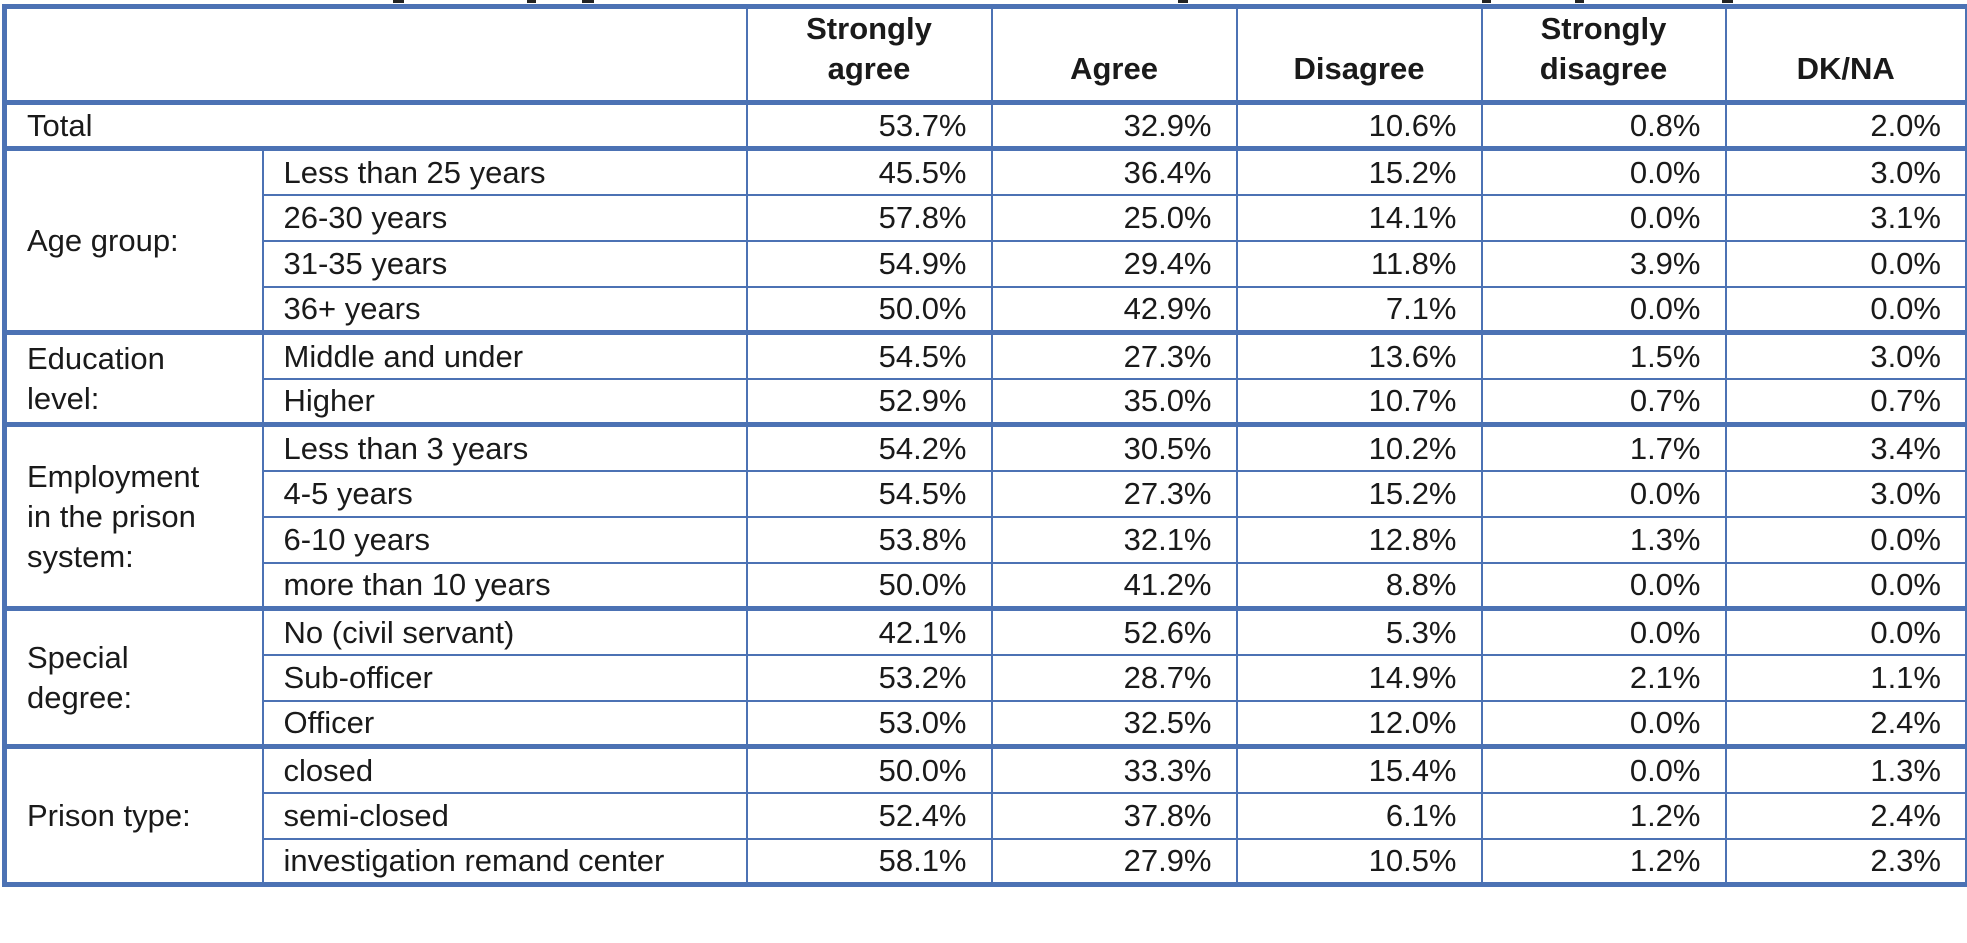  What do you see at coordinates (1603, 55) in the screenshot?
I see `col-header-strongly-disagree: Strongly disagree` at bounding box center [1603, 55].